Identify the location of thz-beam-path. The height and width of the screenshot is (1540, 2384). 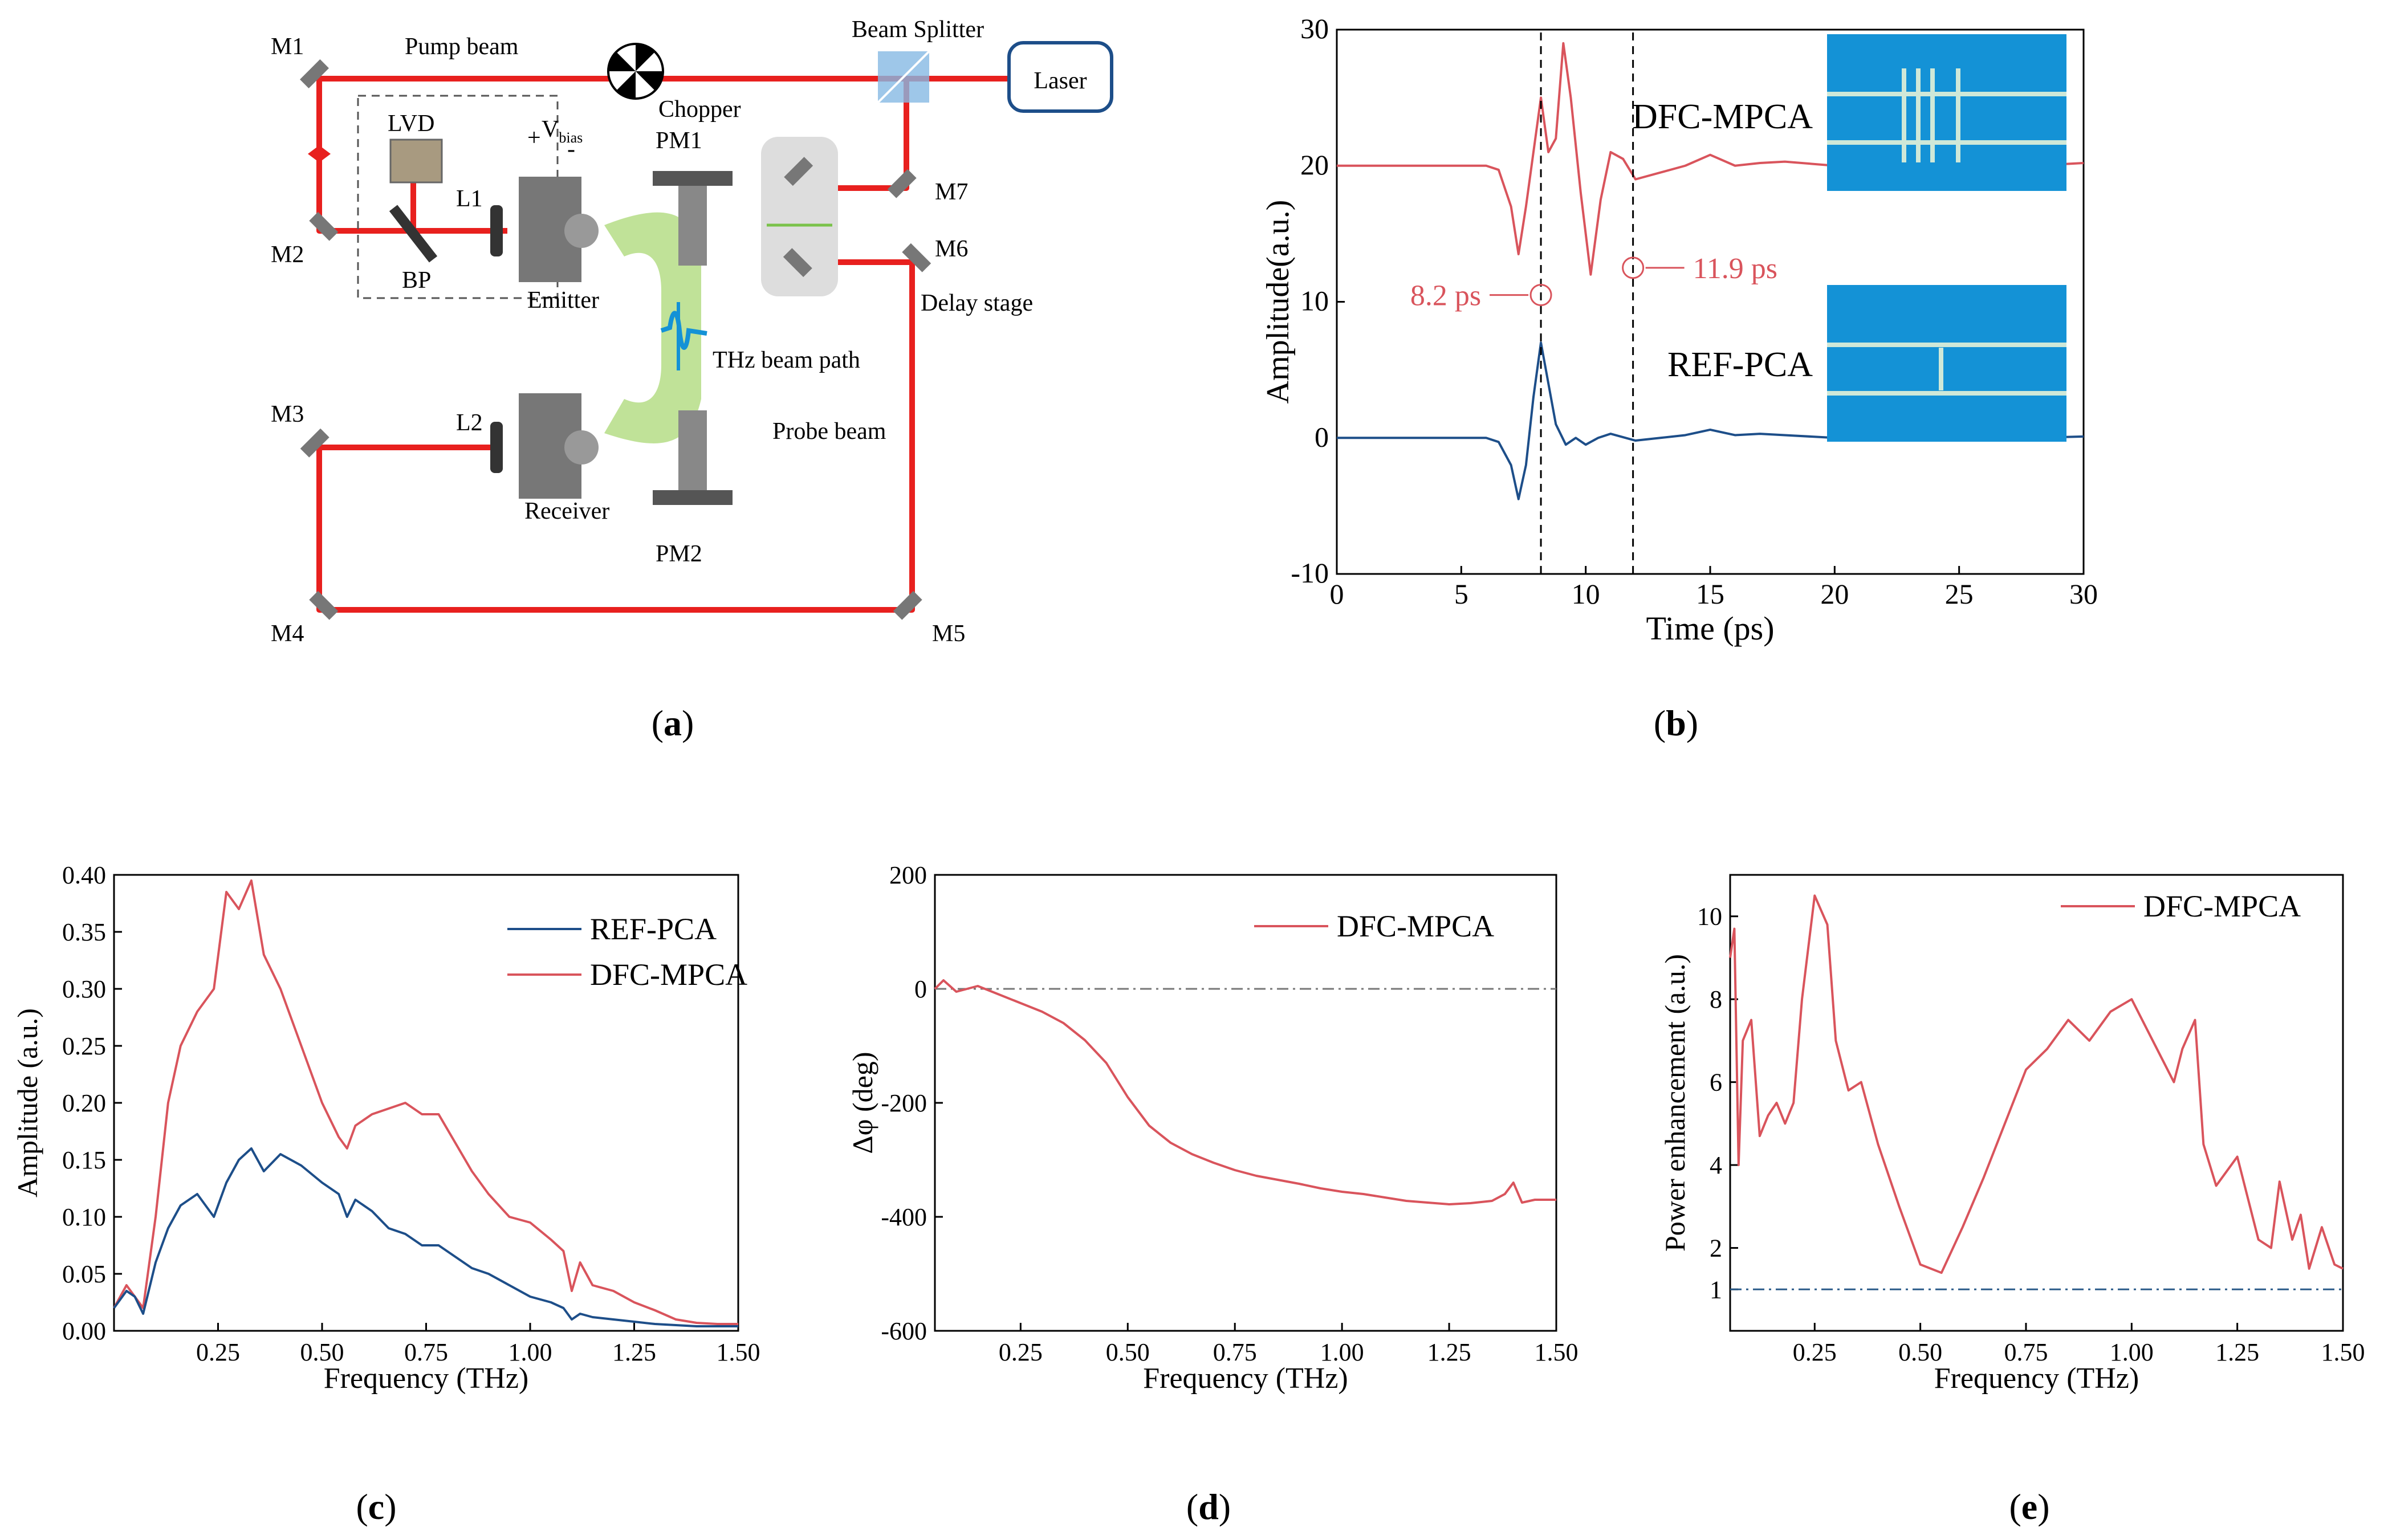
(652, 327).